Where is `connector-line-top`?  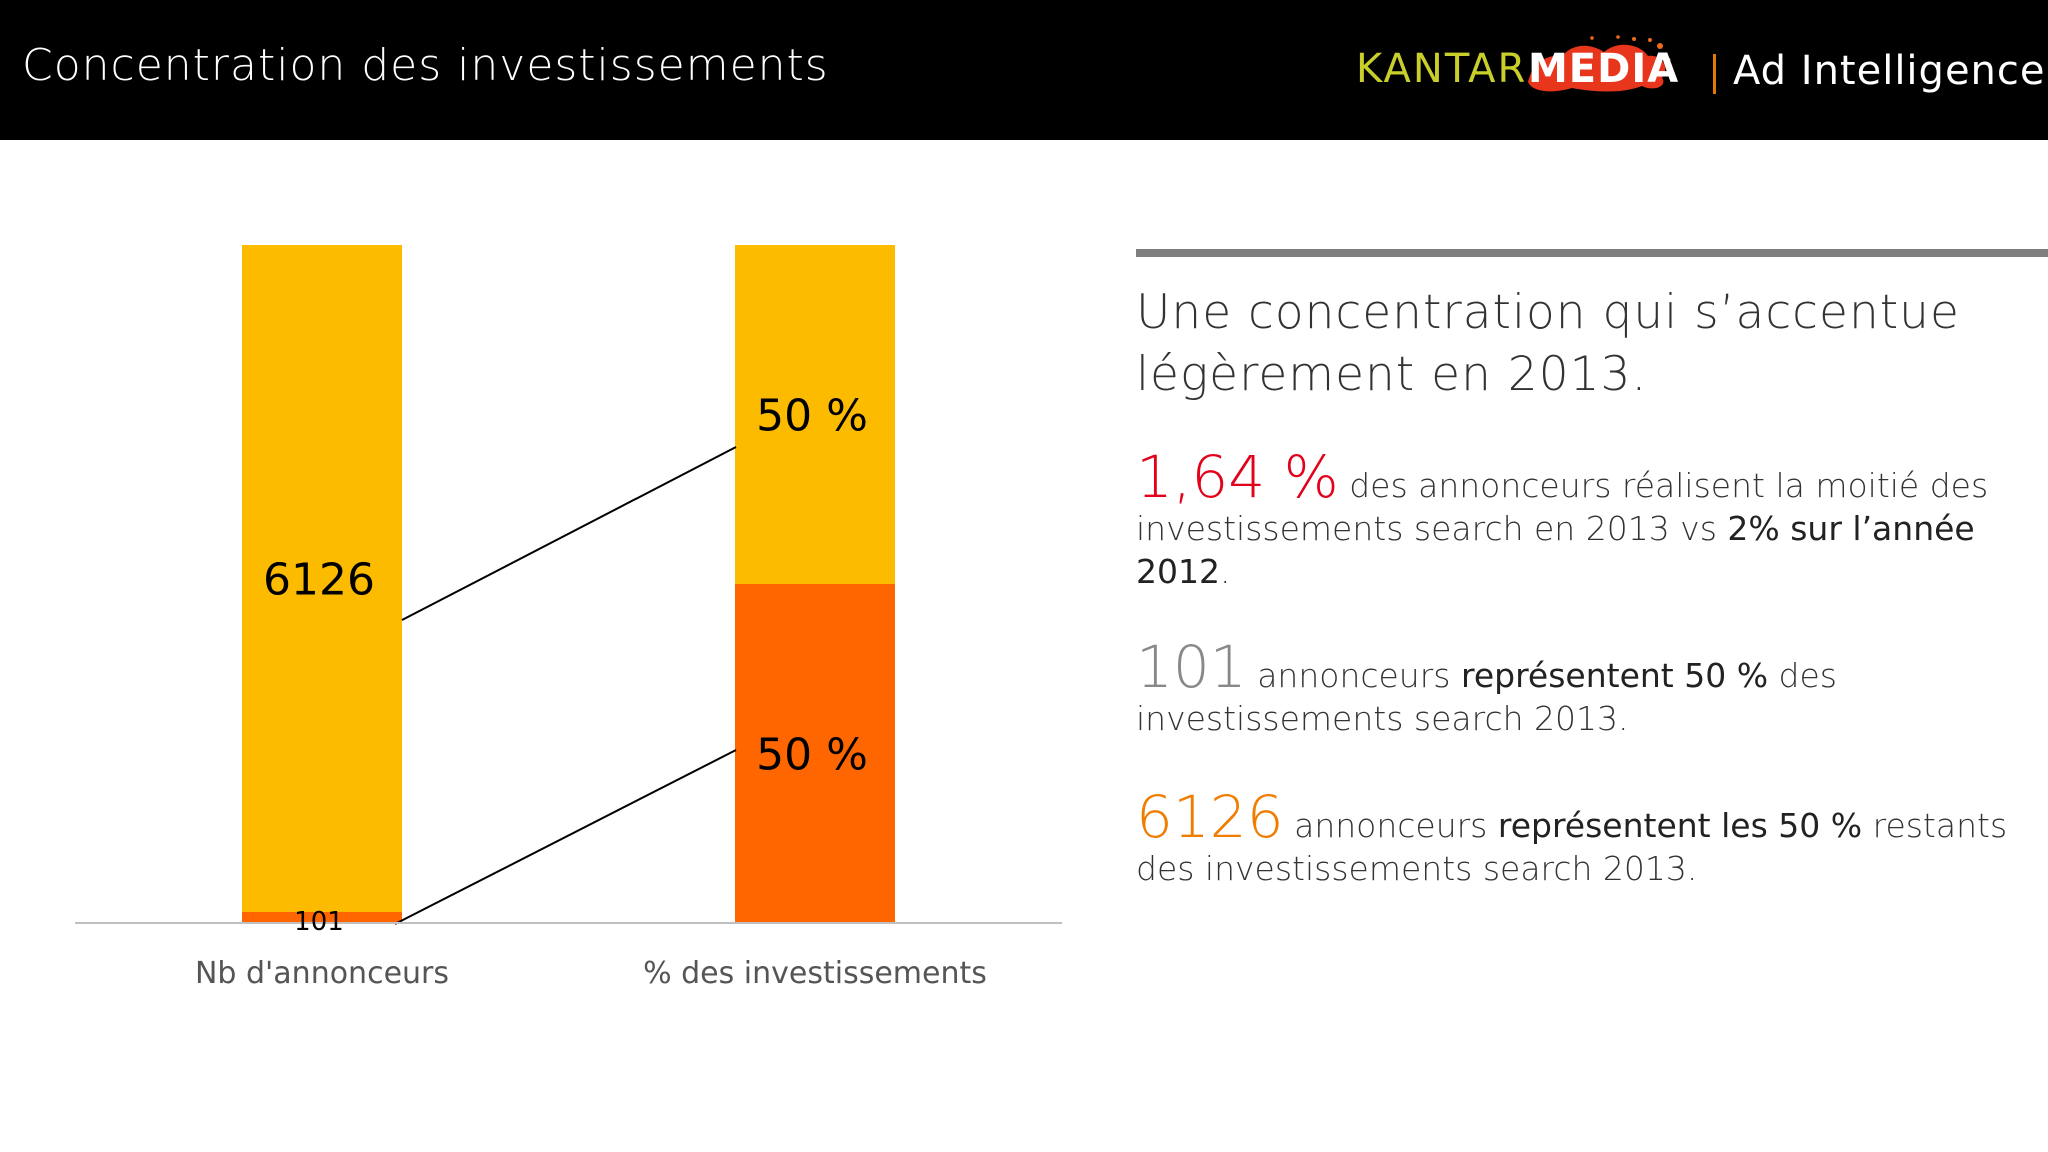
connector-line-top is located at coordinates (569, 533).